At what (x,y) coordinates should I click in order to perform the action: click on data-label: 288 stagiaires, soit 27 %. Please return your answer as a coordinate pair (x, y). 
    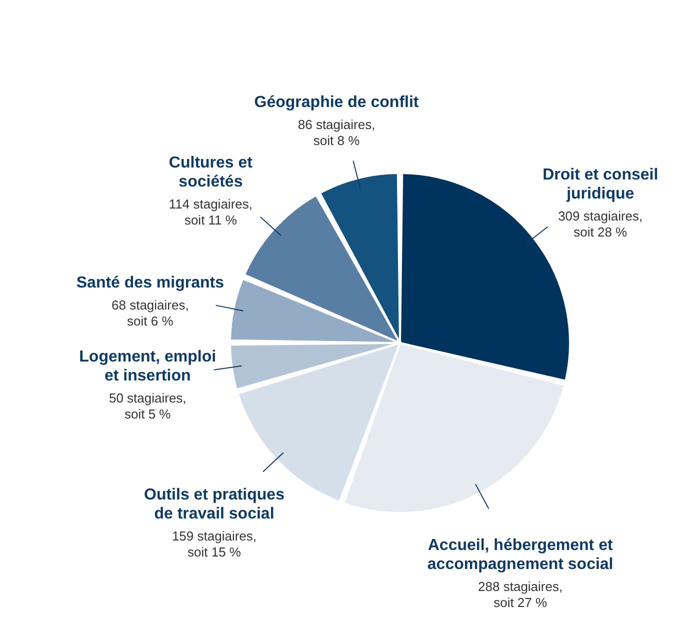
    Looking at the image, I should click on (520, 594).